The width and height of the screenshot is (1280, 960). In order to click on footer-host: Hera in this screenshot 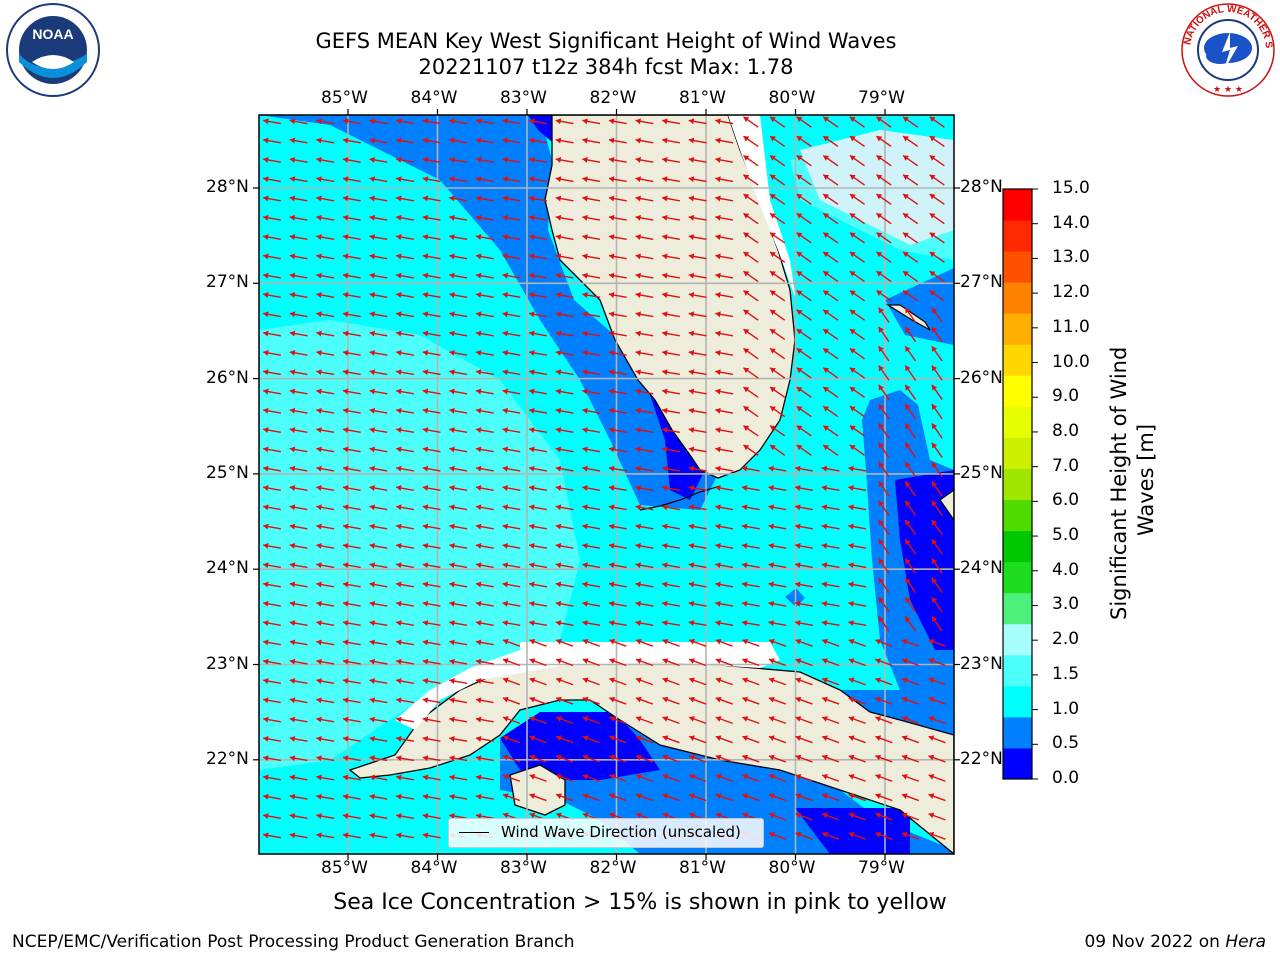, I will do `click(1245, 942)`.